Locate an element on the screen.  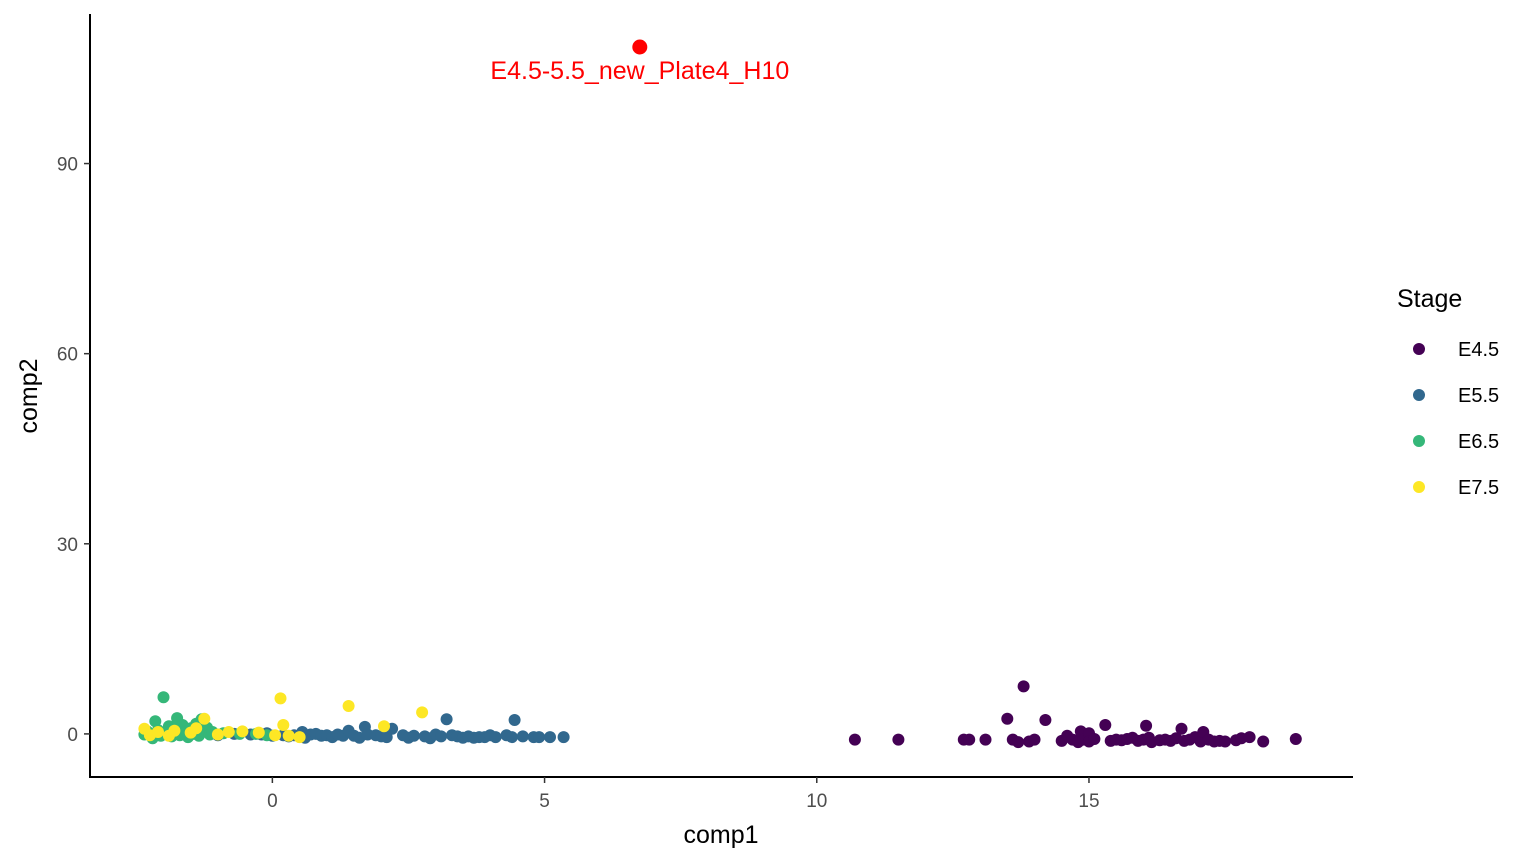
legend-item: E7.5 is located at coordinates (1456, 488).